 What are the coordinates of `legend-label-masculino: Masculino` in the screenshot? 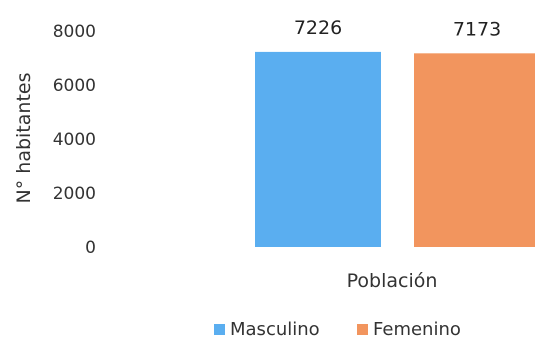 It's located at (275, 329).